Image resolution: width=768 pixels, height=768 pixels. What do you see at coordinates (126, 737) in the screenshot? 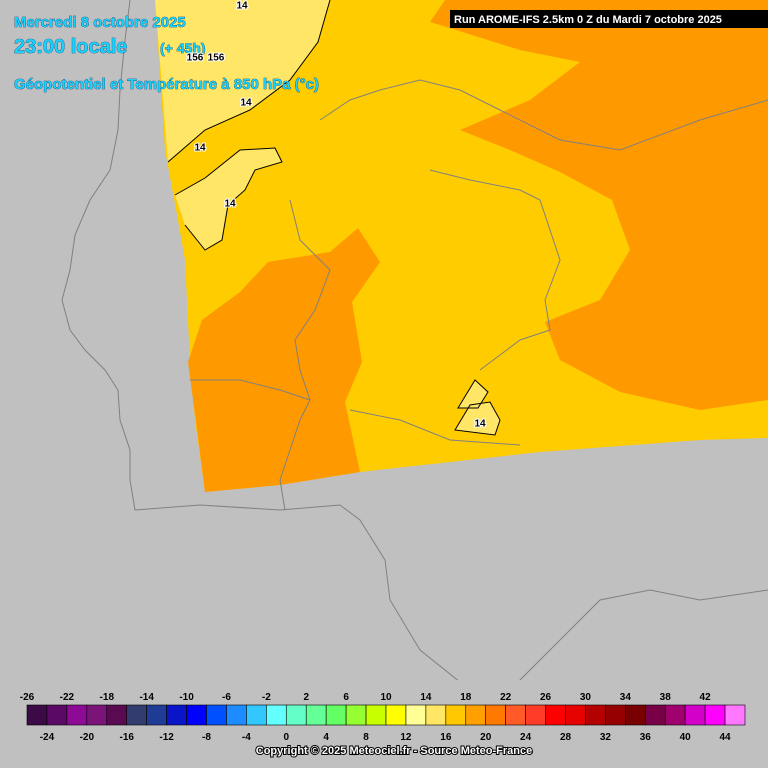
I see `colorbar-label: -16` at bounding box center [126, 737].